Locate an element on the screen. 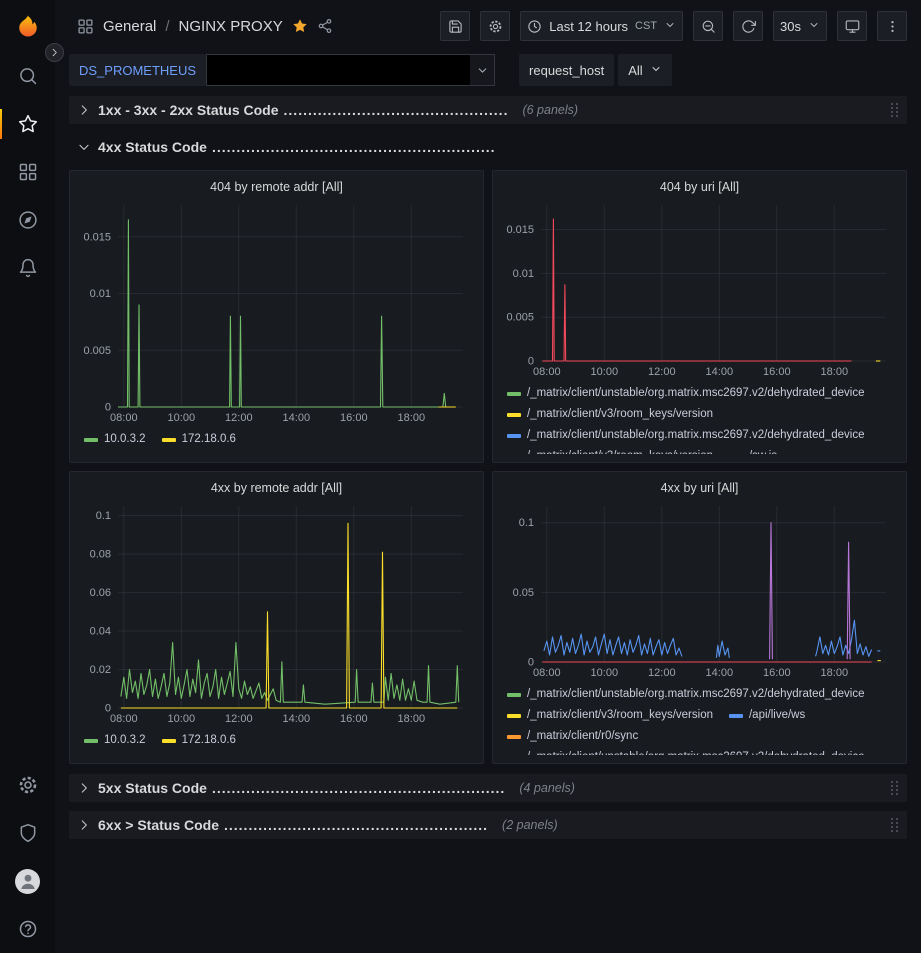 This screenshot has width=921, height=953. svg-text: 0 is located at coordinates (108, 408).